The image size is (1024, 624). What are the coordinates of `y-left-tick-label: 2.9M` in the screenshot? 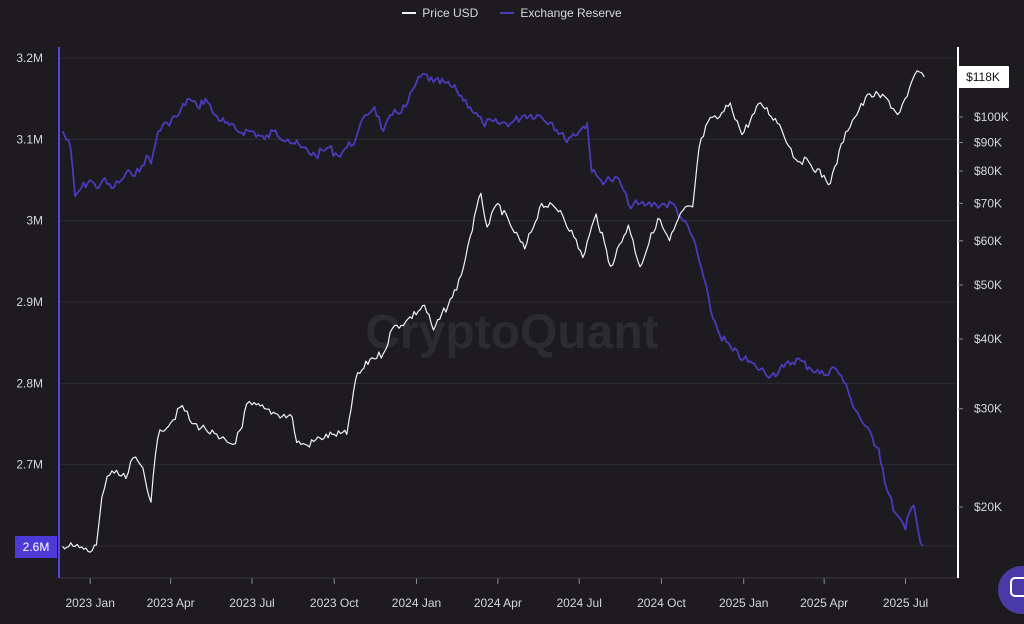 It's located at (29, 302).